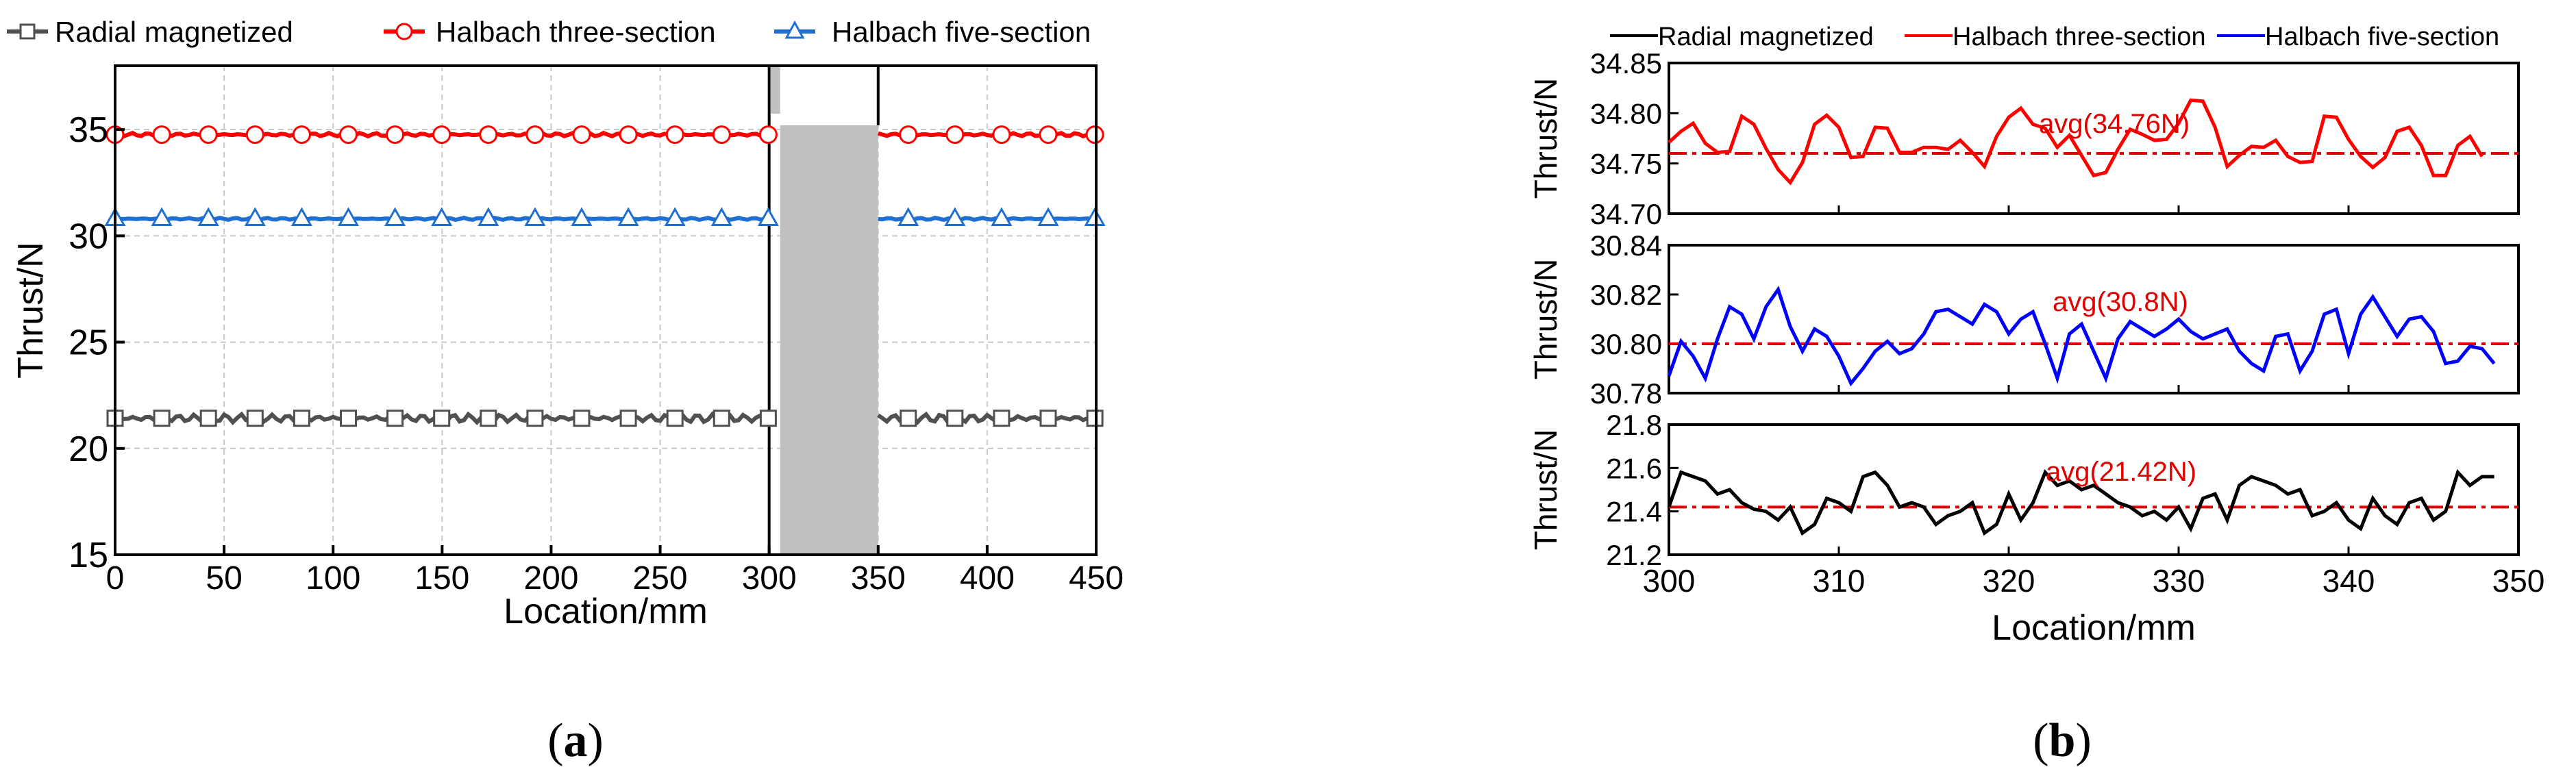 The height and width of the screenshot is (778, 2576). What do you see at coordinates (2009, 581) in the screenshot?
I see `panel-b-x-tick-label: 320` at bounding box center [2009, 581].